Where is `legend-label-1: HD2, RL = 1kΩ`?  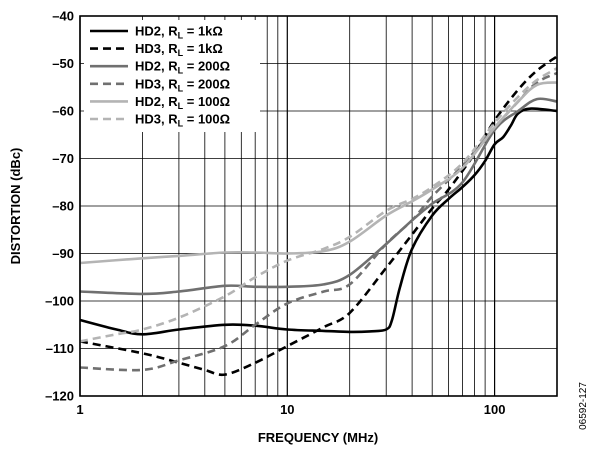 legend-label-1: HD2, RL = 1kΩ is located at coordinates (179, 32).